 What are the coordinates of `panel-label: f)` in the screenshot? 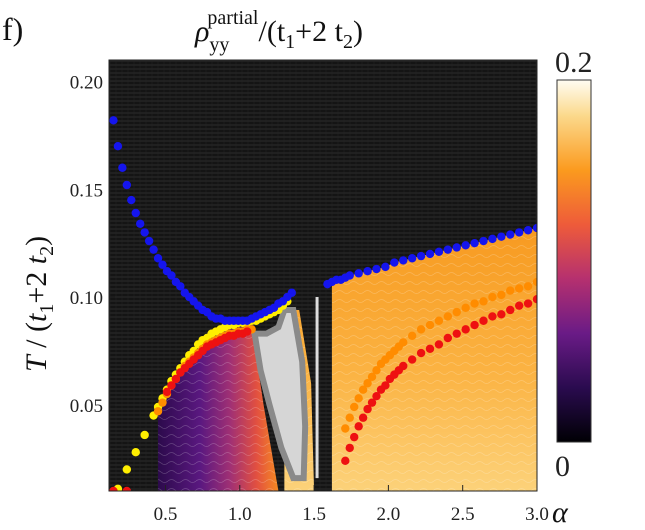 It's located at (12, 29).